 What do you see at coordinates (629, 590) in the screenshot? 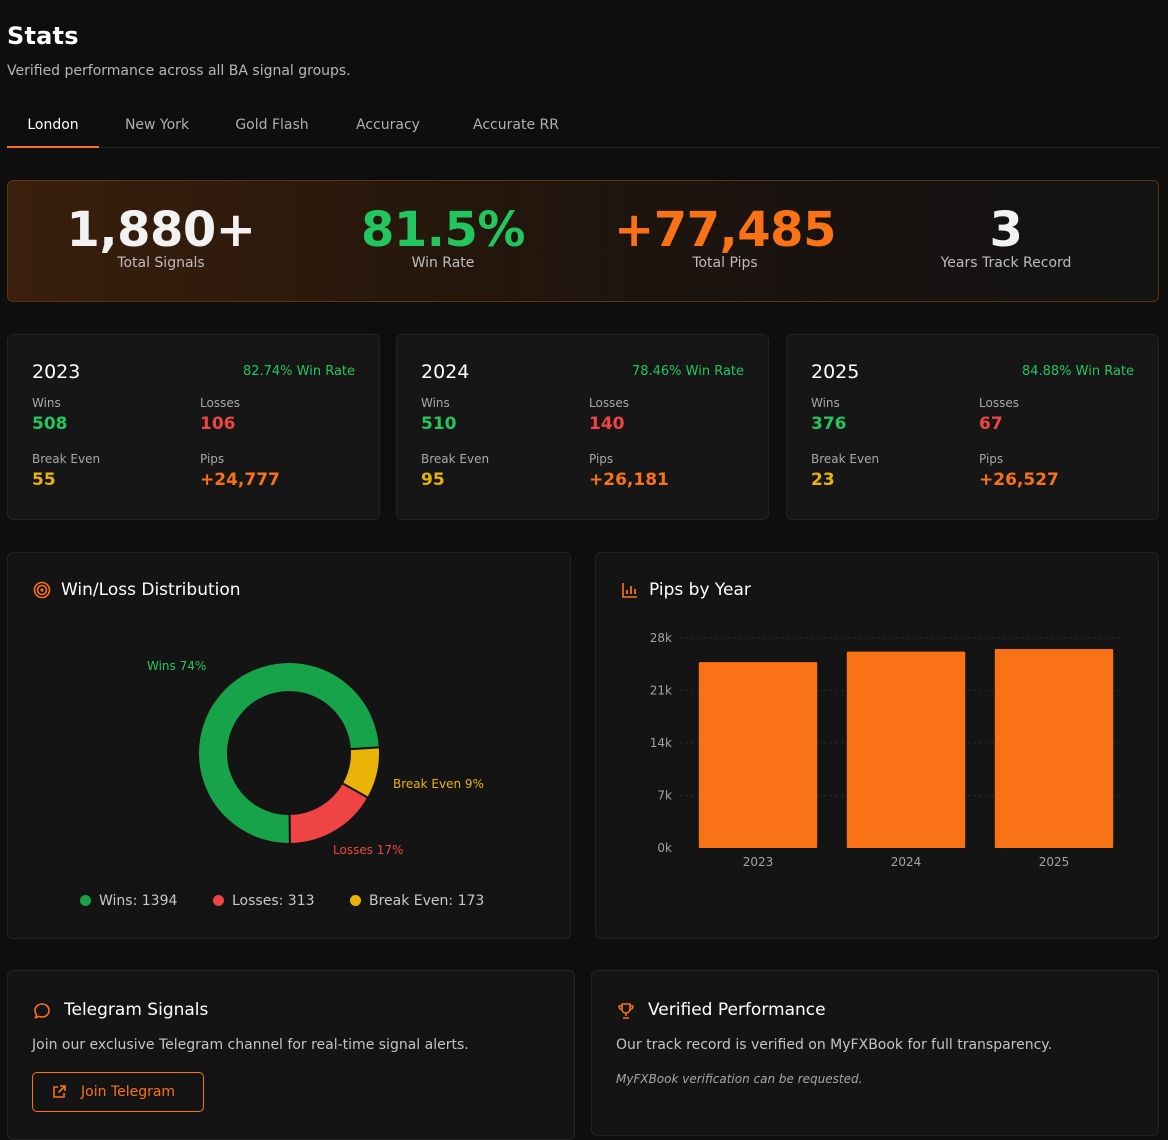
I see `bar-chart-icon` at bounding box center [629, 590].